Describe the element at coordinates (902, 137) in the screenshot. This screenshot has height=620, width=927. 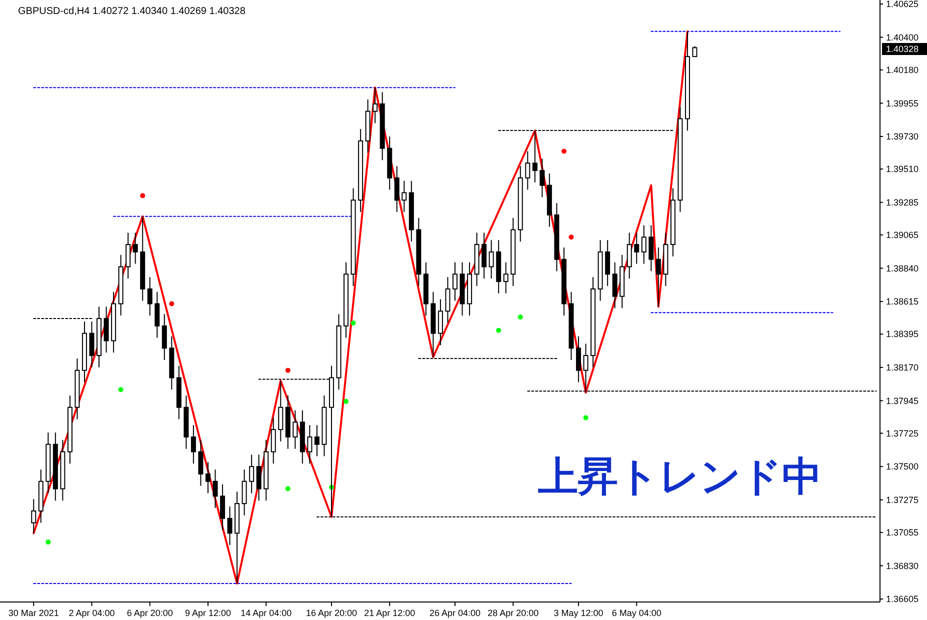
I see `y-tick-label: 1.39730` at that location.